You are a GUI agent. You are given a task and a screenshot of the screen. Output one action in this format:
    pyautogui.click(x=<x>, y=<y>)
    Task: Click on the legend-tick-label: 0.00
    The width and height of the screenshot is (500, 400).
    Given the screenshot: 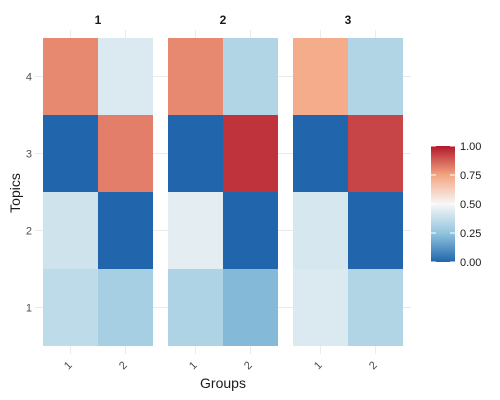 What is the action you would take?
    pyautogui.click(x=470, y=263)
    